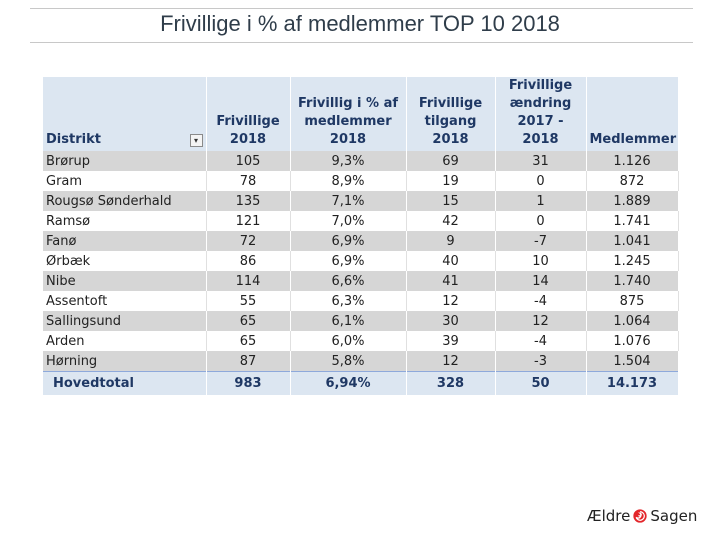 This screenshot has height=540, width=720. What do you see at coordinates (125, 201) in the screenshot?
I see `district-cell: Rougsø Sønderhald` at bounding box center [125, 201].